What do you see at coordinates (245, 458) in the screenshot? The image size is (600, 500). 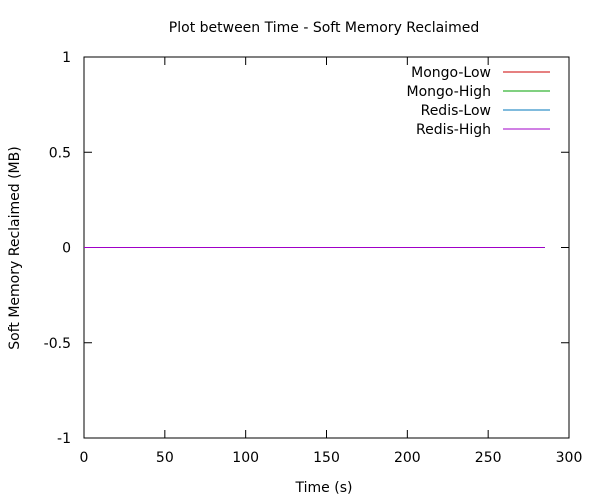 I see `x-tick-label: 100` at bounding box center [245, 458].